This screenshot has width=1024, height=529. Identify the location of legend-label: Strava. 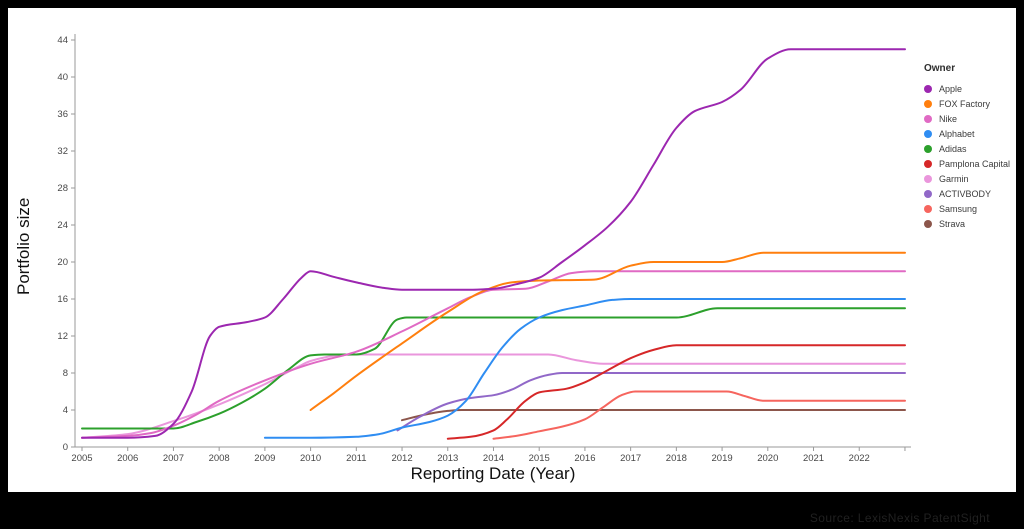
(952, 223).